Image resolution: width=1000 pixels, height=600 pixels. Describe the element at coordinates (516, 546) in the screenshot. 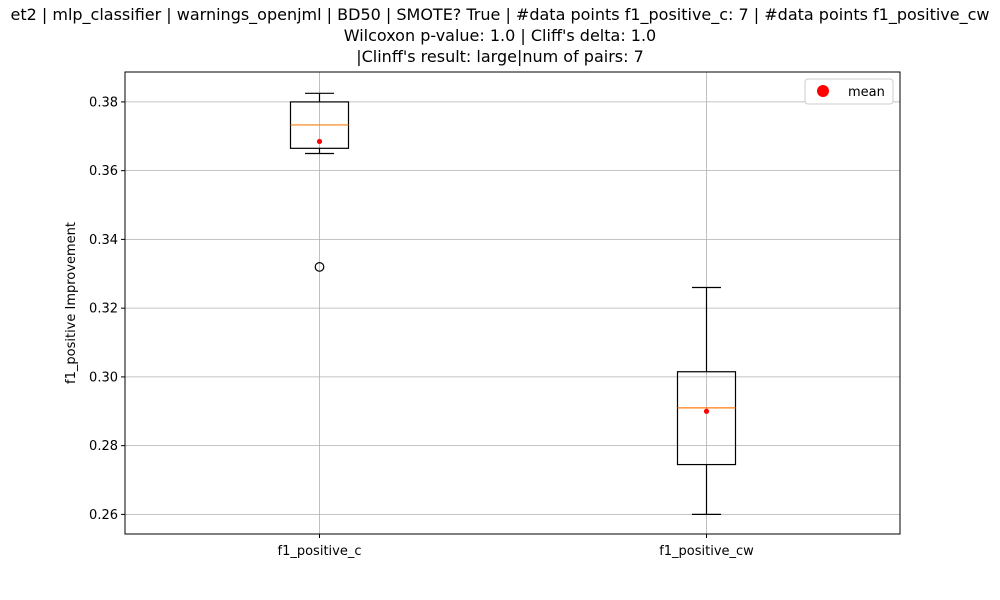

I see `x-axis-ticks: f1_positive_c f1_positive_cw` at that location.